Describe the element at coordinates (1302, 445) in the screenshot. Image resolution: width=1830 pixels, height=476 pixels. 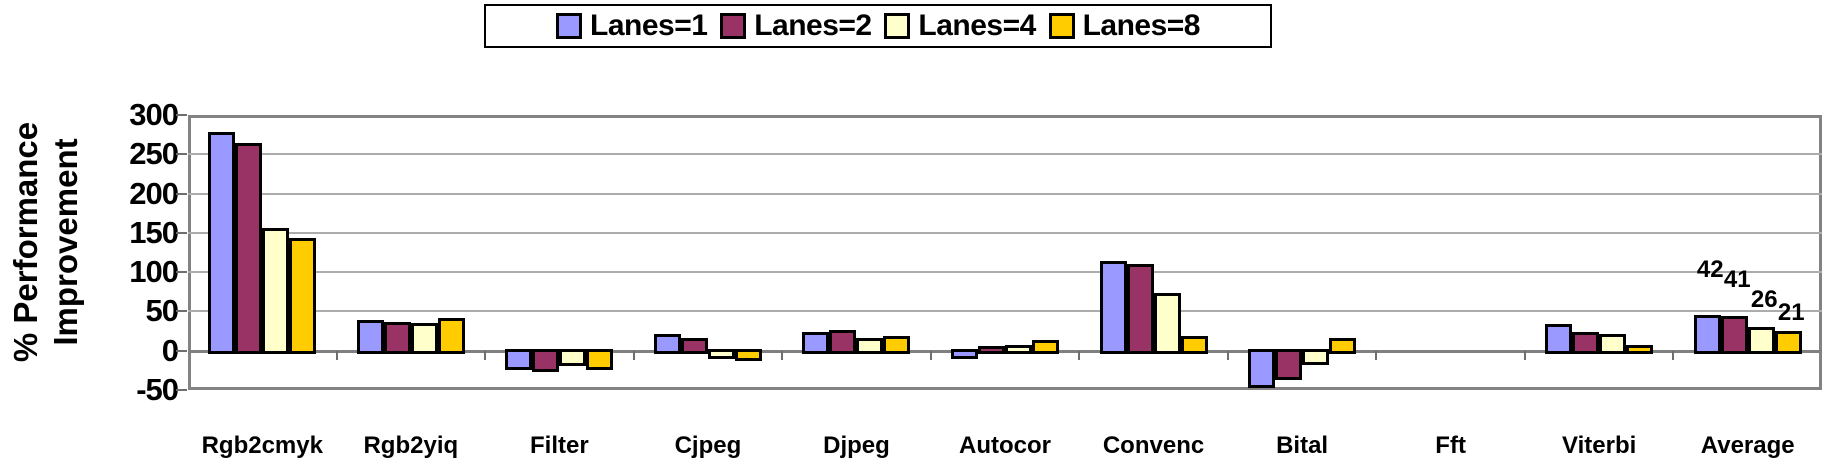
I see `x-category-label-bital: Bital` at that location.